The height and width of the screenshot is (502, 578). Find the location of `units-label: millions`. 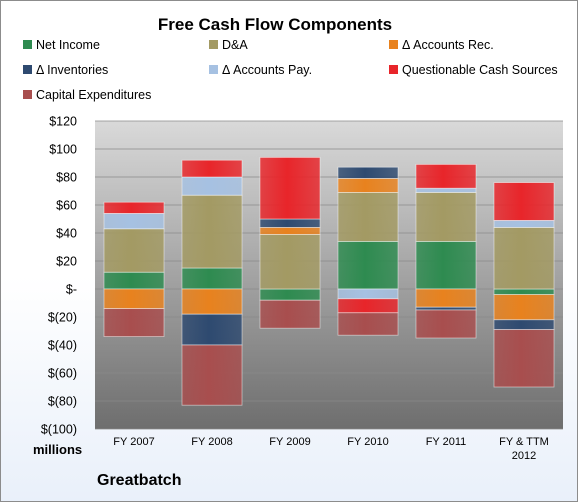

units-label: millions is located at coordinates (58, 449).